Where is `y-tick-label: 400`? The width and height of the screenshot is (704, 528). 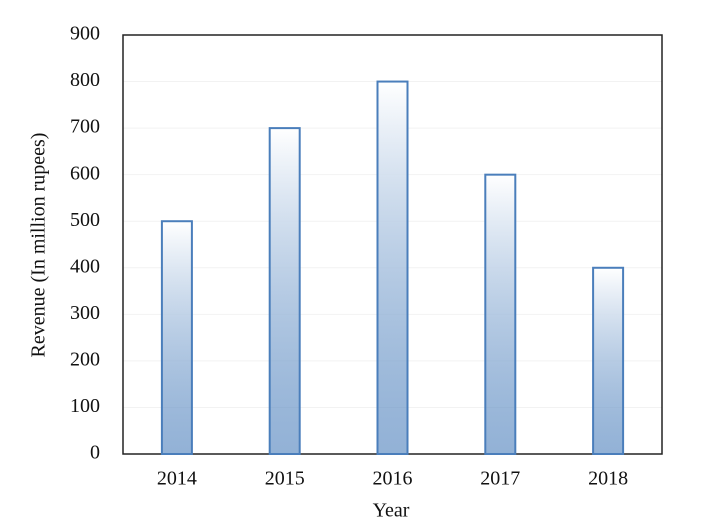 y-tick-label: 400 is located at coordinates (85, 266).